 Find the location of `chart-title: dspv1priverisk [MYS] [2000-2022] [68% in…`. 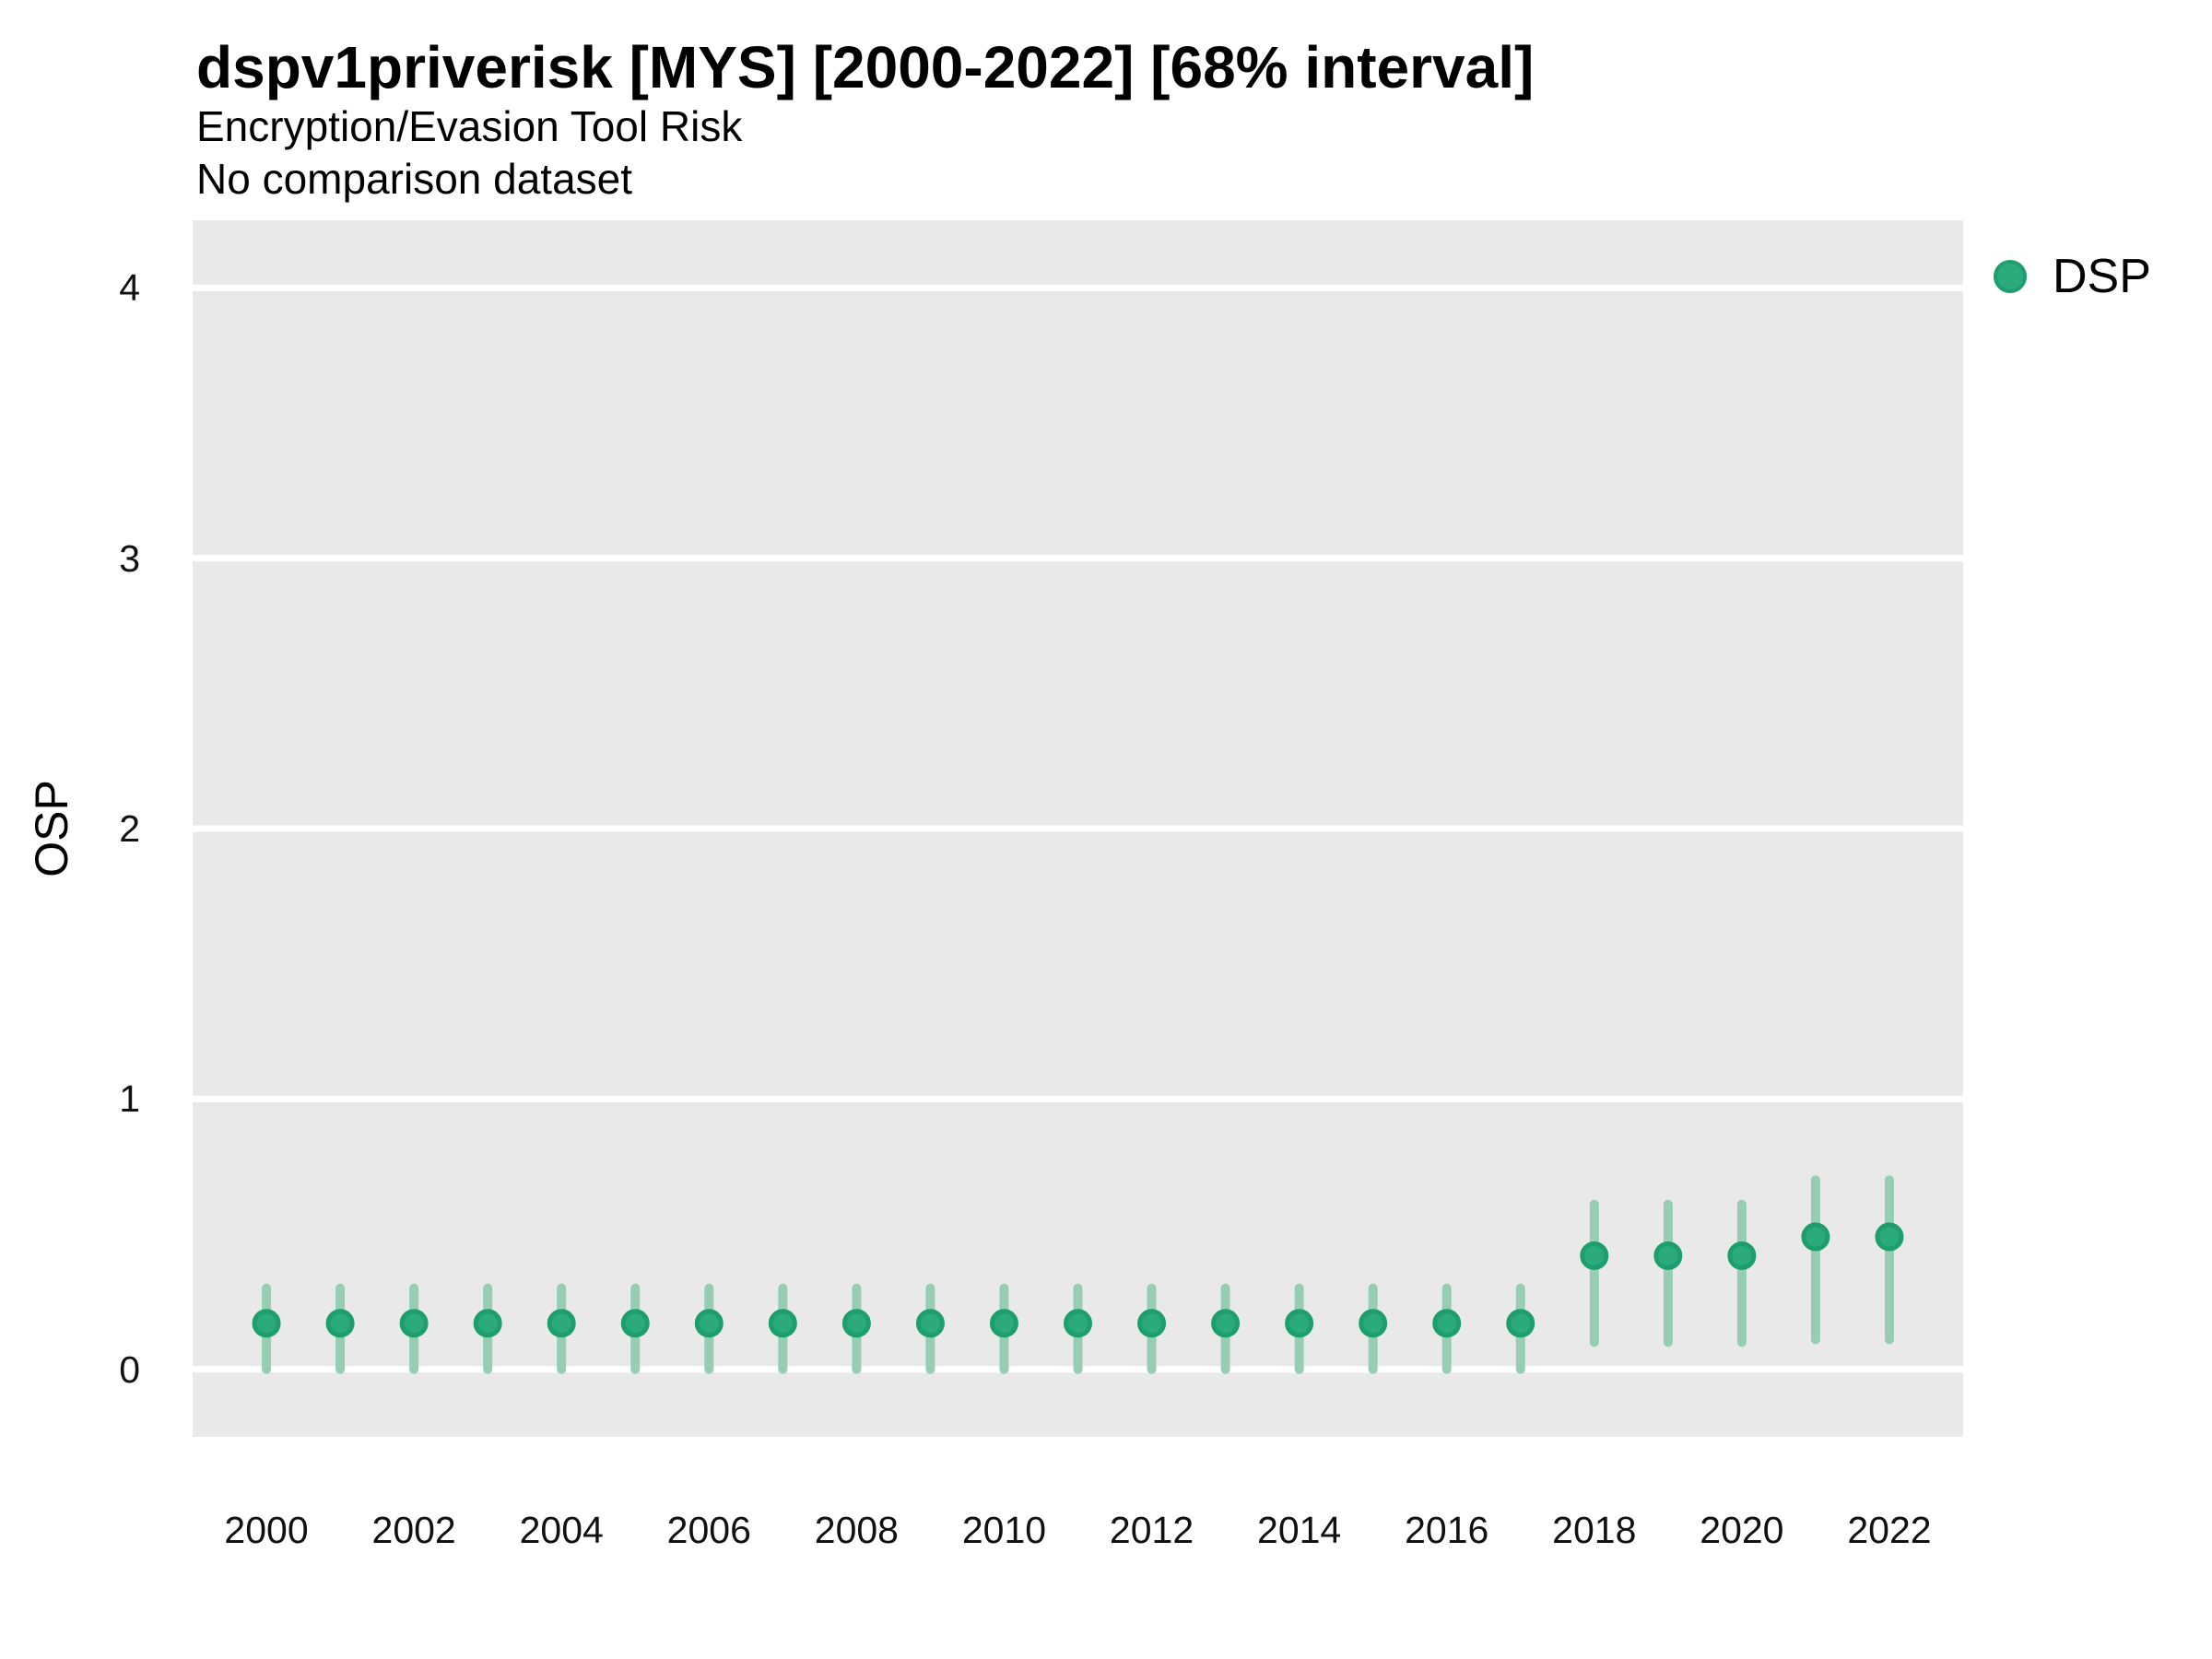

chart-title: dspv1priverisk [MYS] [2000-2022] [68% in… is located at coordinates (865, 67).